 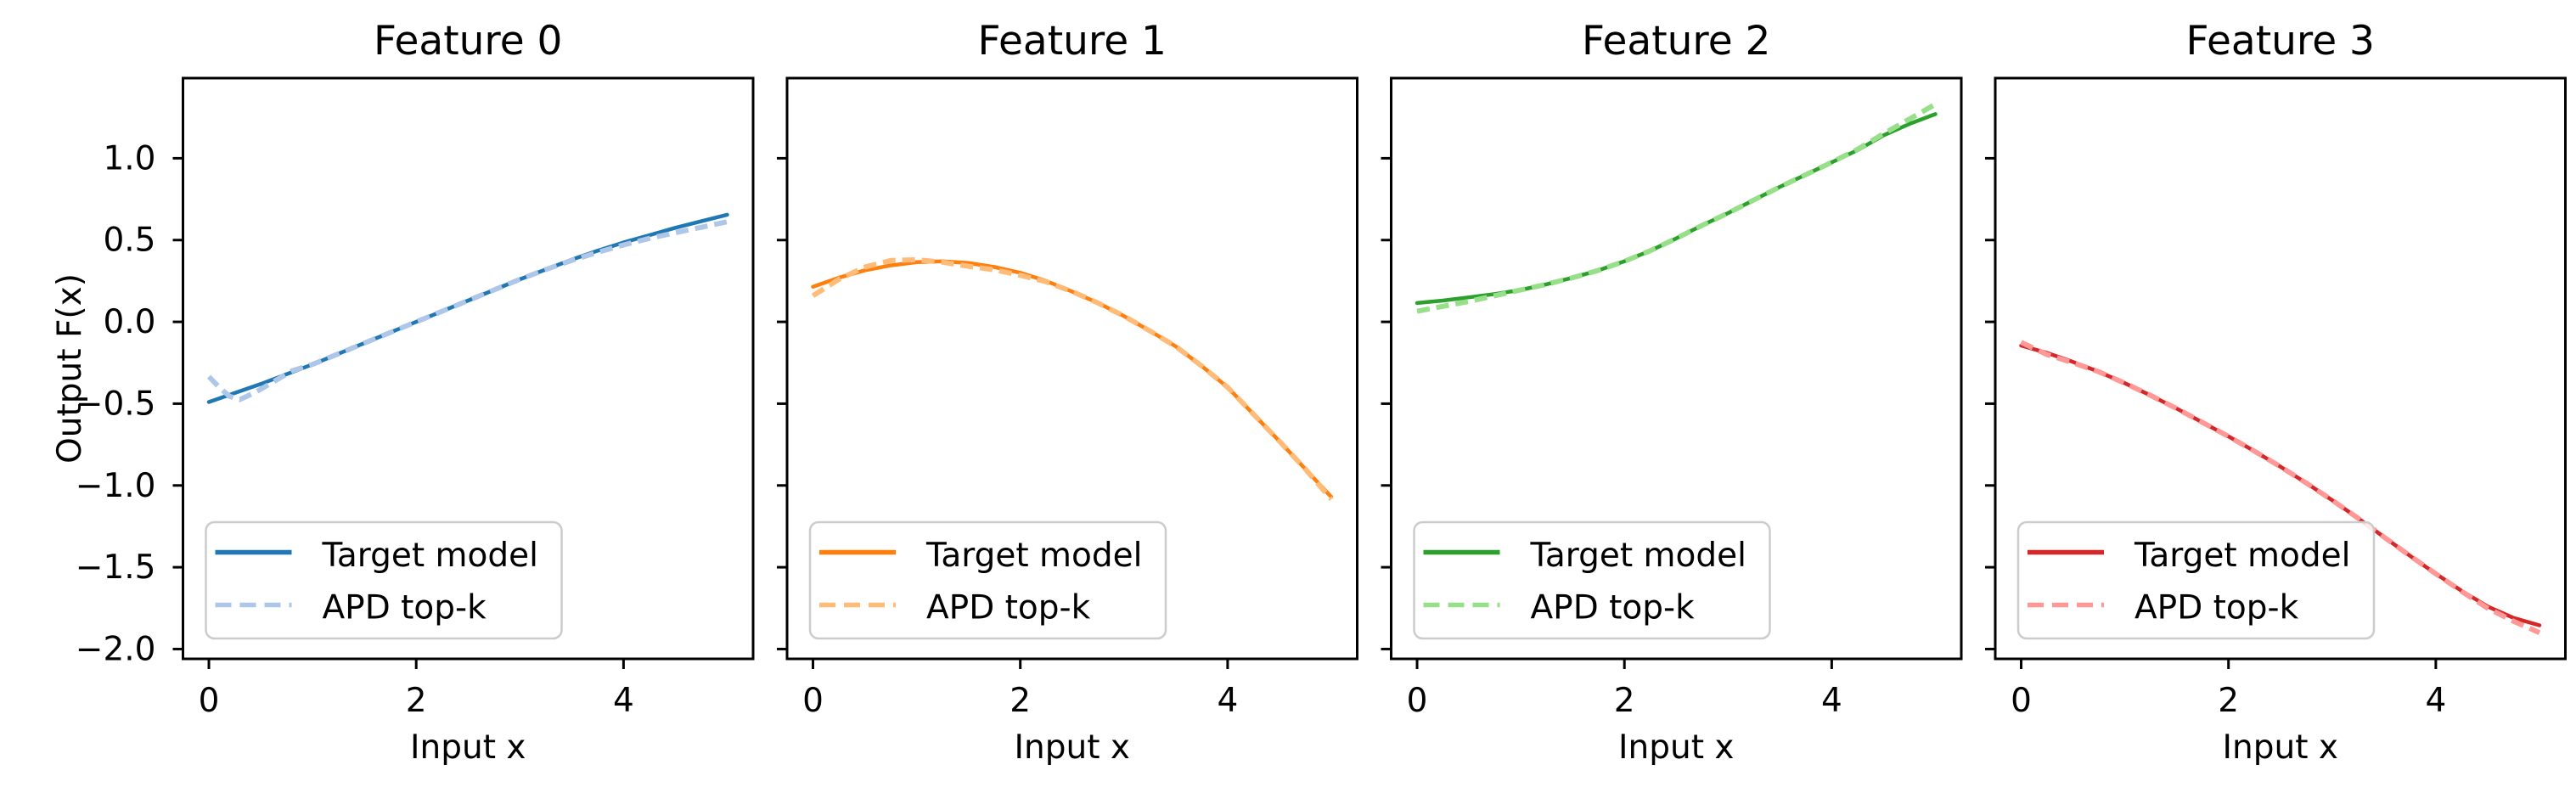 I want to click on y-tick-label: −1.0, so click(x=116, y=486).